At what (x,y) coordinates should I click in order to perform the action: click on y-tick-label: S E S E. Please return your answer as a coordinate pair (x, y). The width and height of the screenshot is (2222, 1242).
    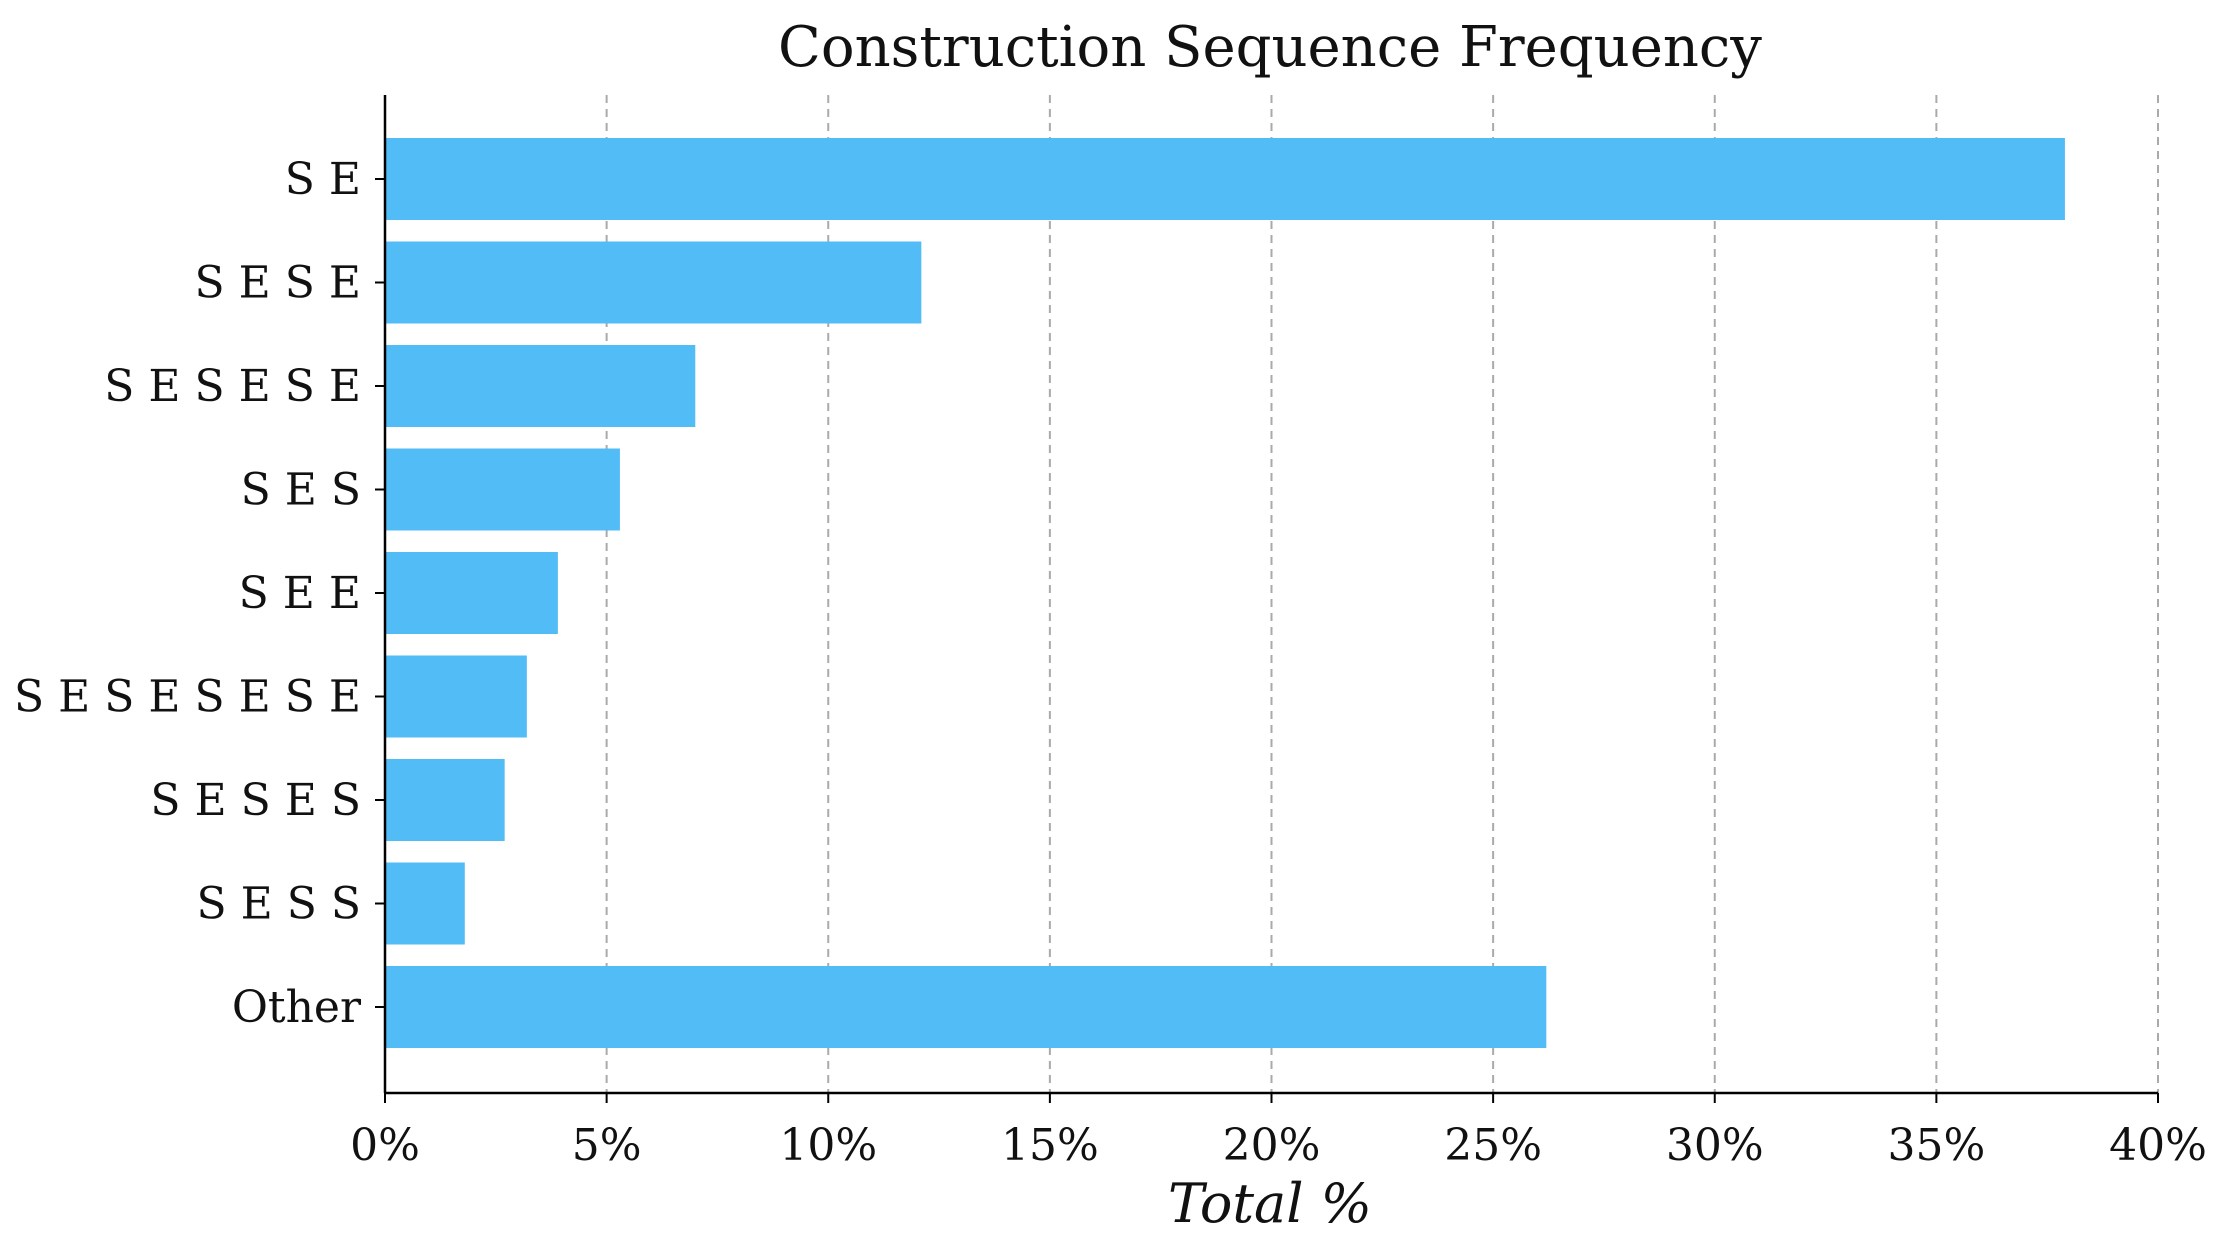
    Looking at the image, I should click on (278, 283).